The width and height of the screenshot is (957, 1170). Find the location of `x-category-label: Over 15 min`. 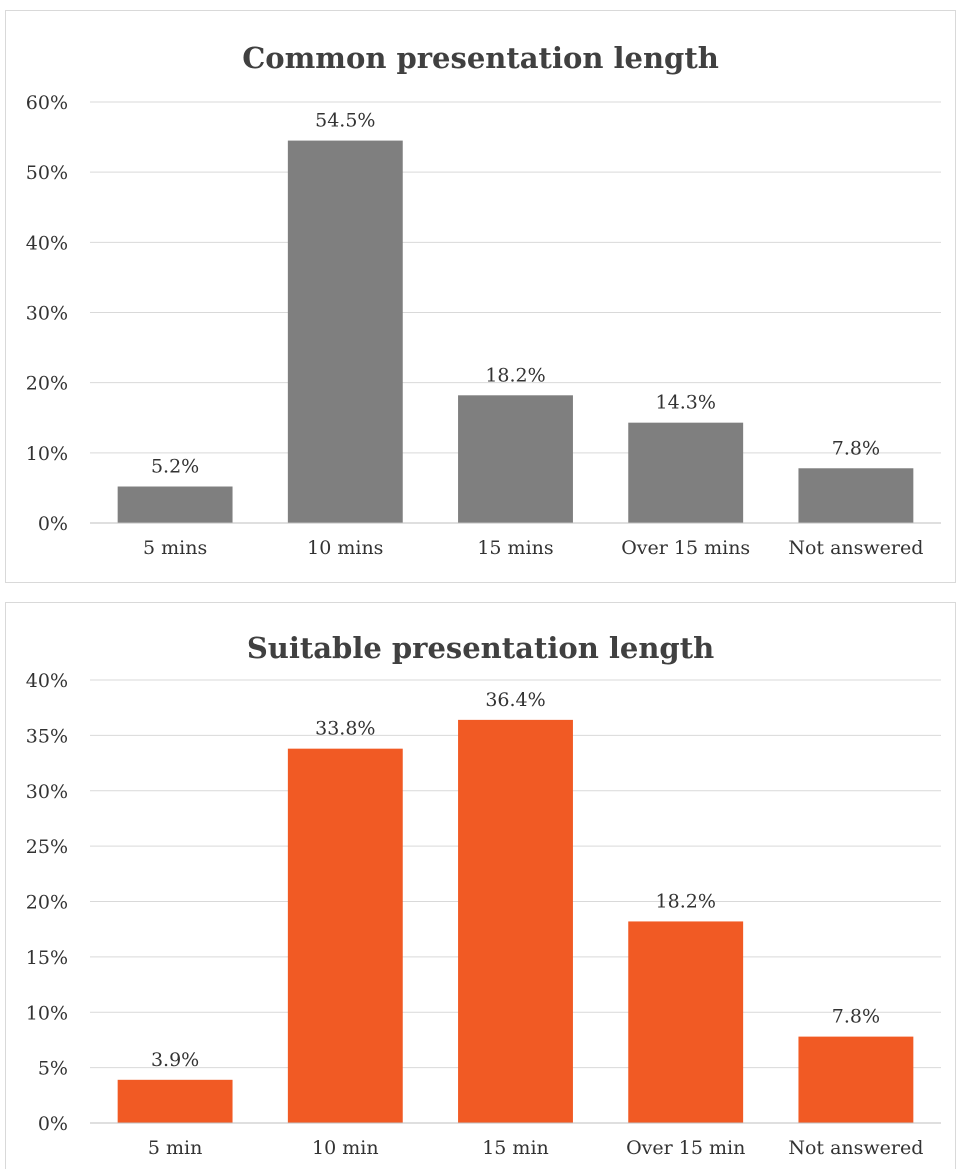

x-category-label: Over 15 min is located at coordinates (685, 1148).